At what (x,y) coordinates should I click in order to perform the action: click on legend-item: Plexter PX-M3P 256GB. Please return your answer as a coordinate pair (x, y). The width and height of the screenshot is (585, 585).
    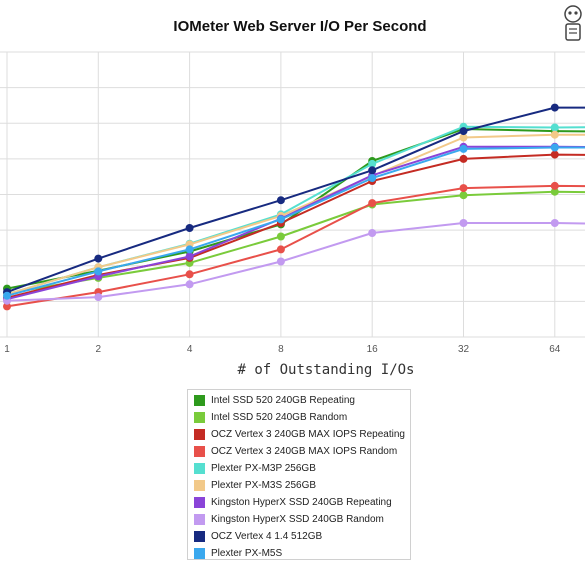
    Looking at the image, I should click on (302, 468).